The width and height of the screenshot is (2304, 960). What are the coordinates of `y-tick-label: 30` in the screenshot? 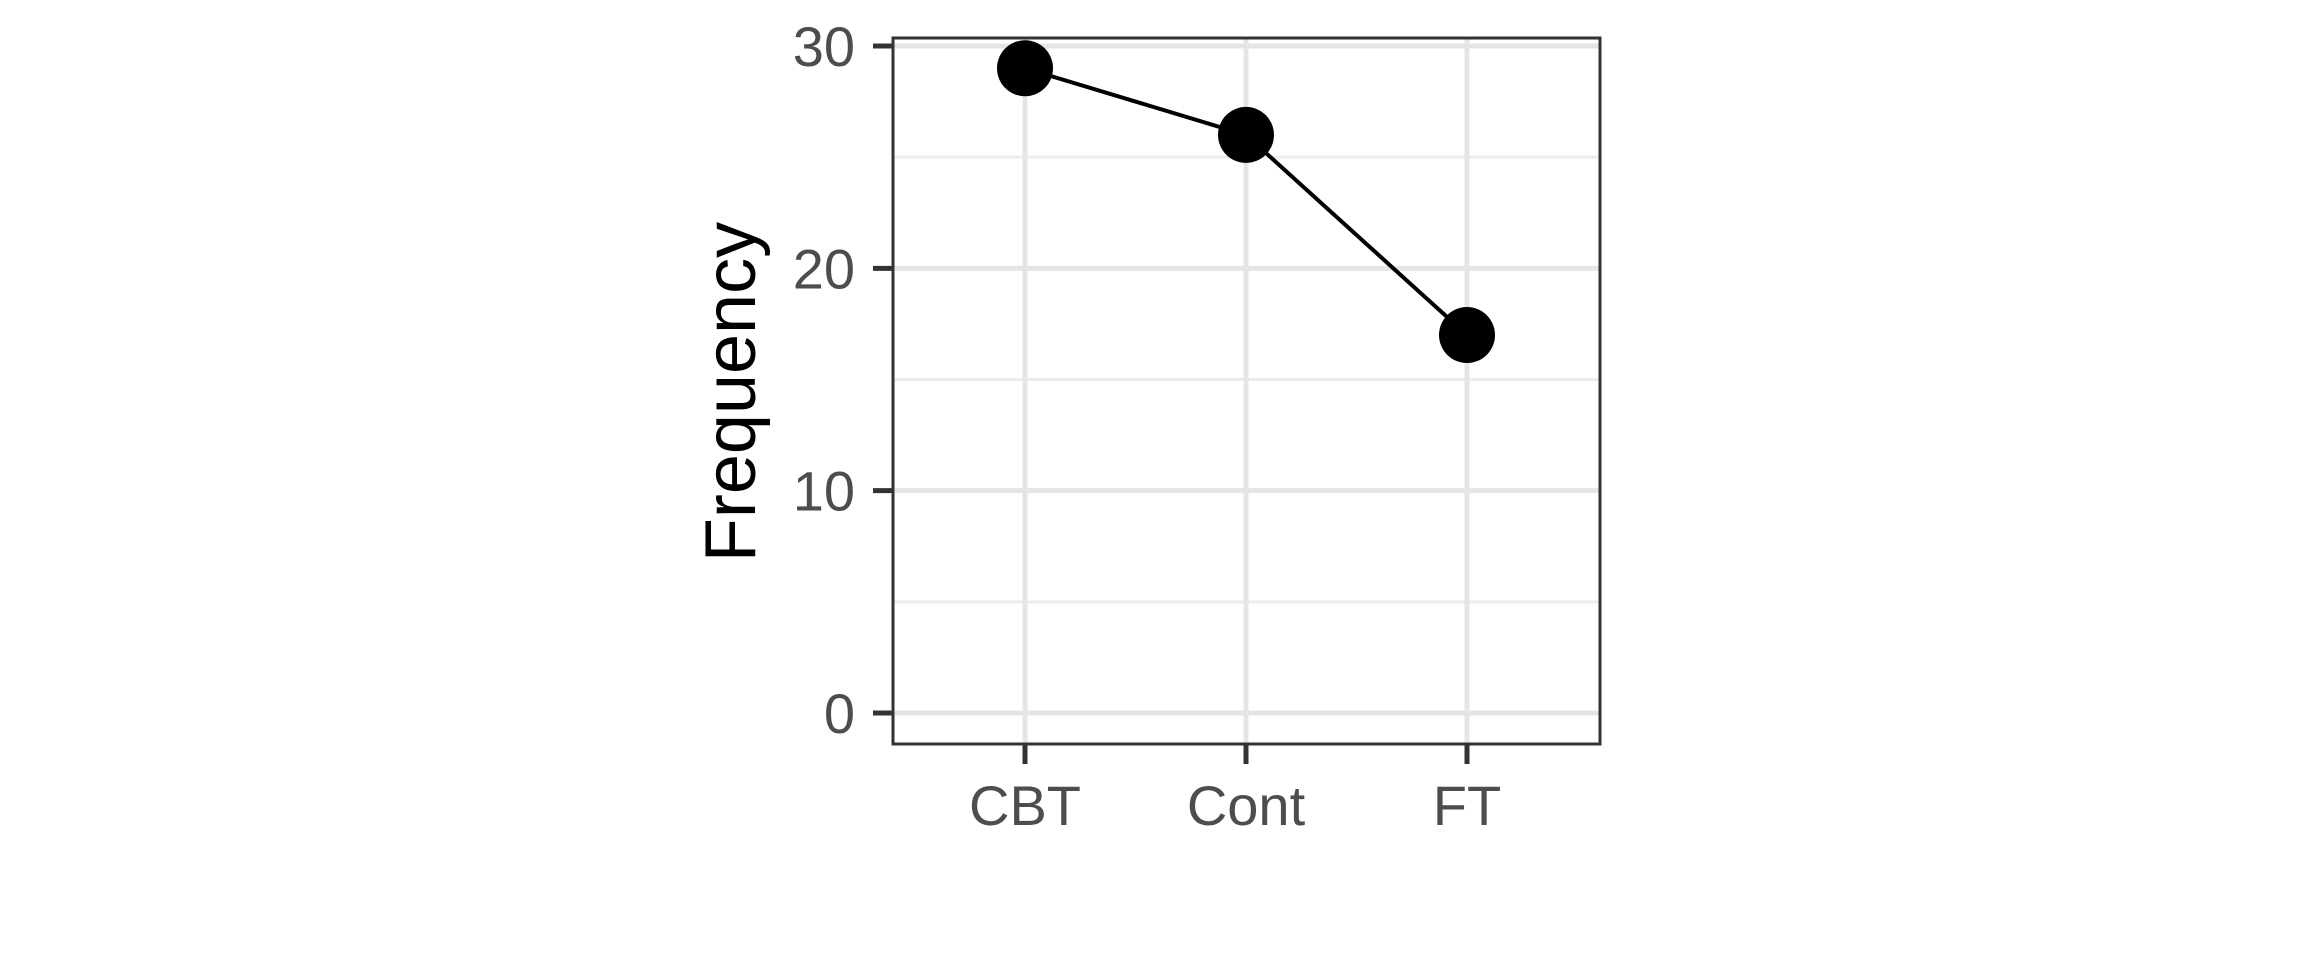 It's located at (824, 46).